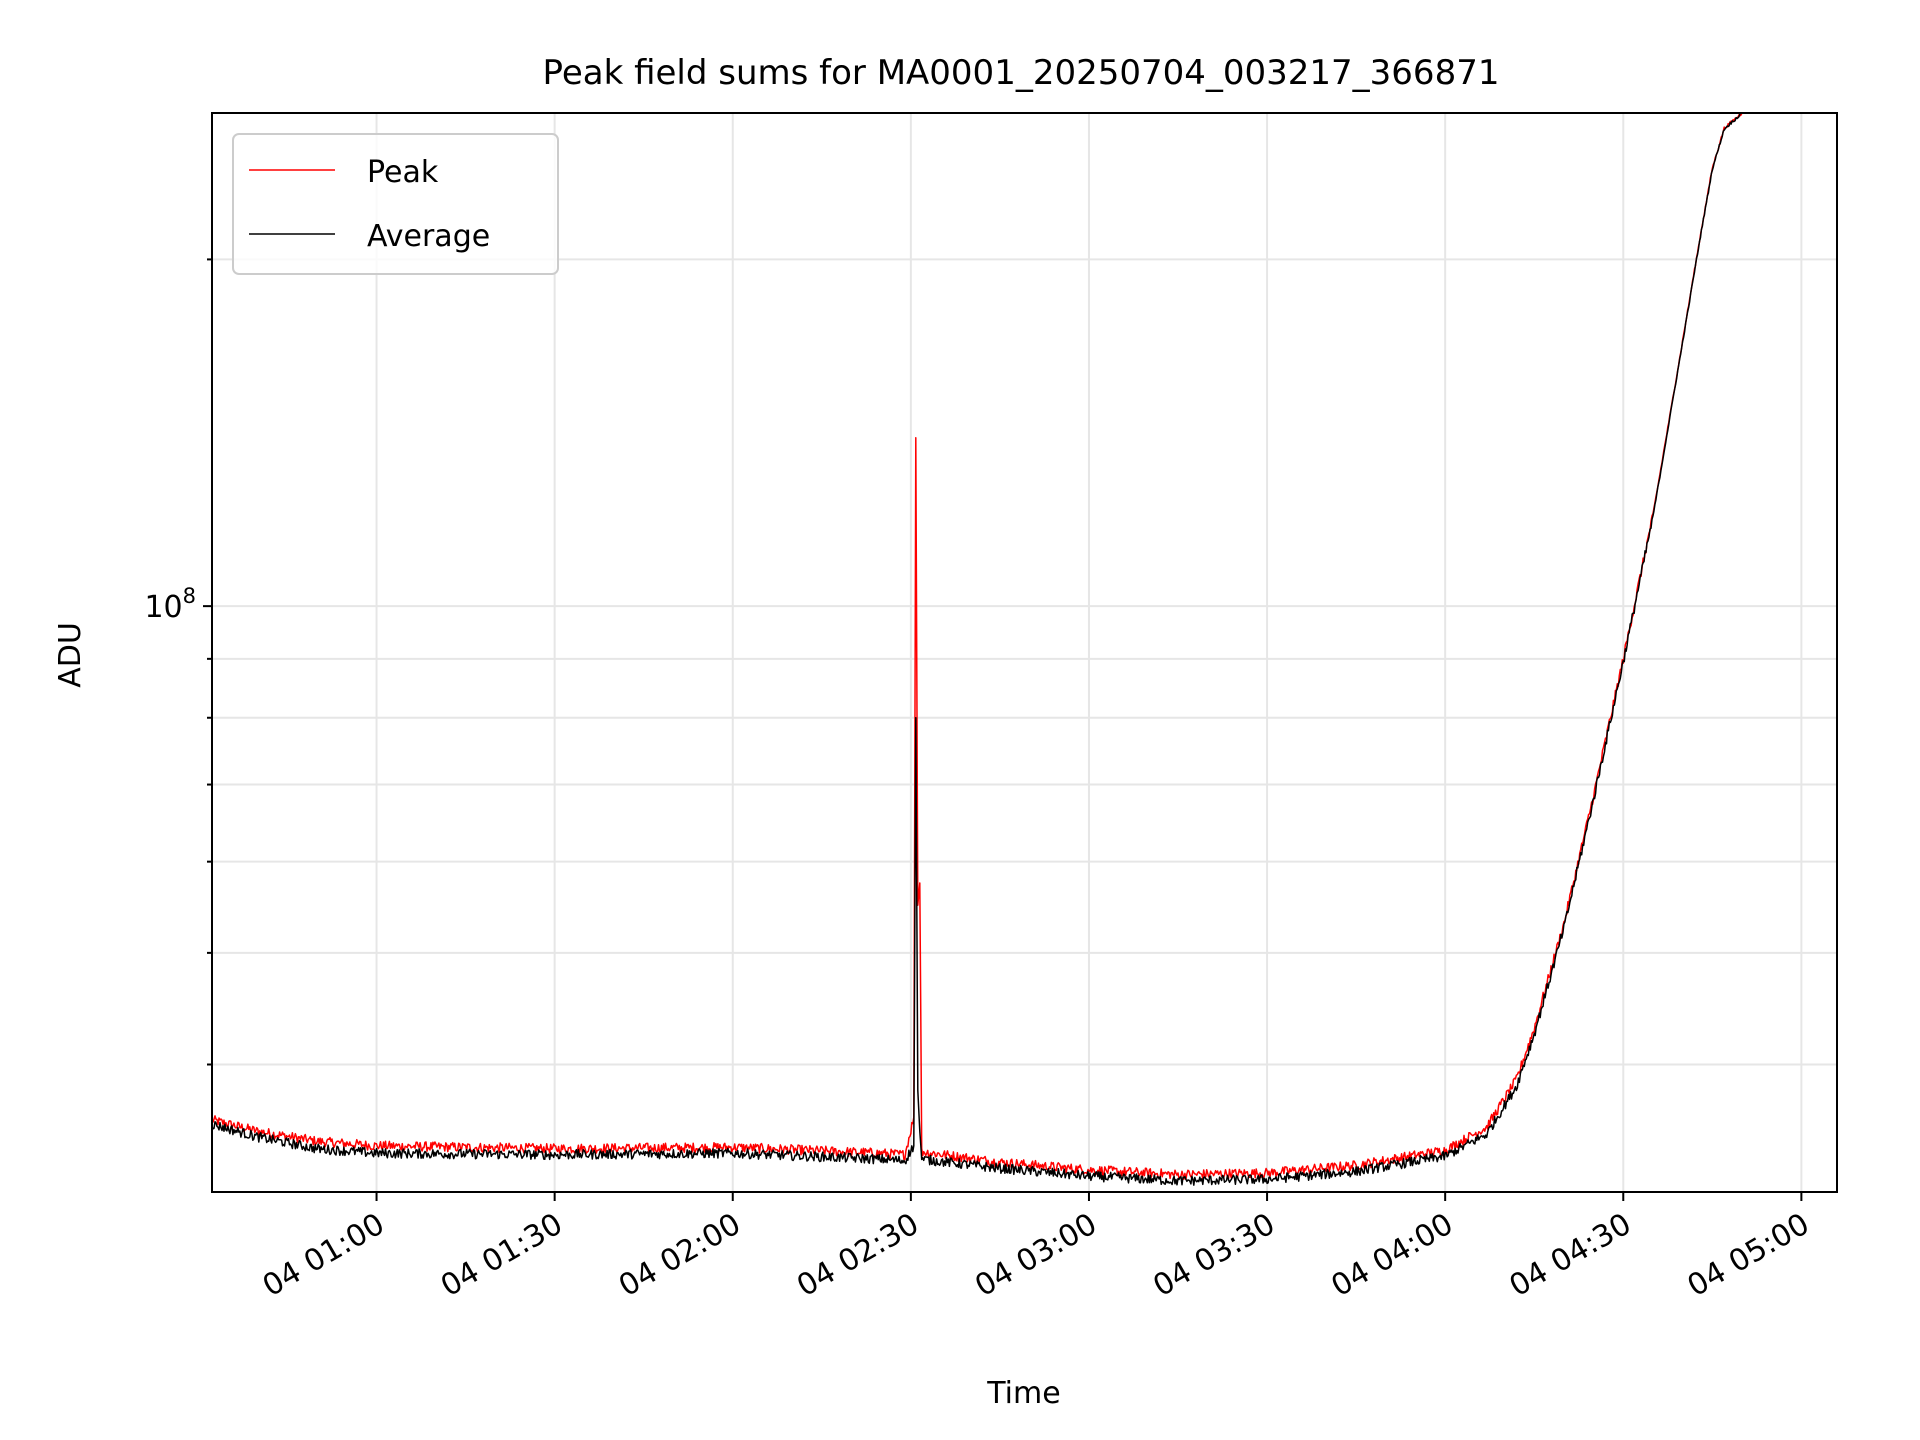  Describe the element at coordinates (403, 172) in the screenshot. I see `legend-label-peak: Peak` at that location.